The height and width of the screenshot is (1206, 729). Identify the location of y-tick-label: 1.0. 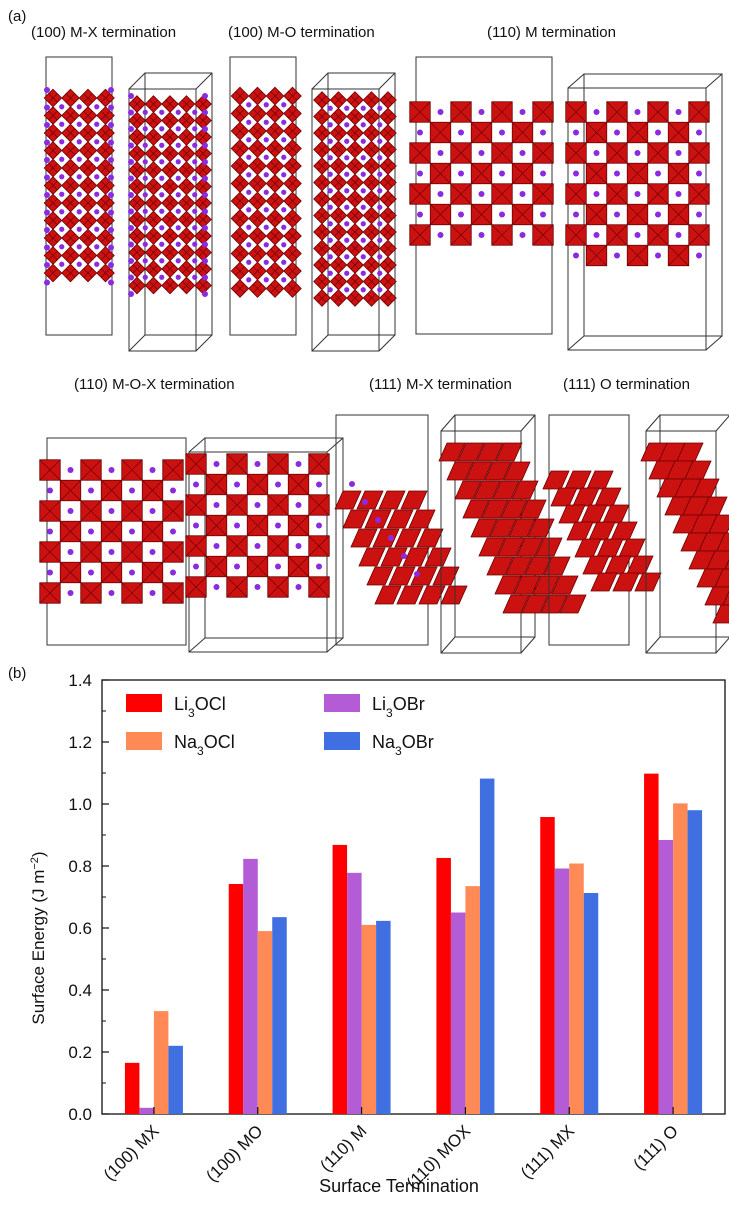
(80, 804).